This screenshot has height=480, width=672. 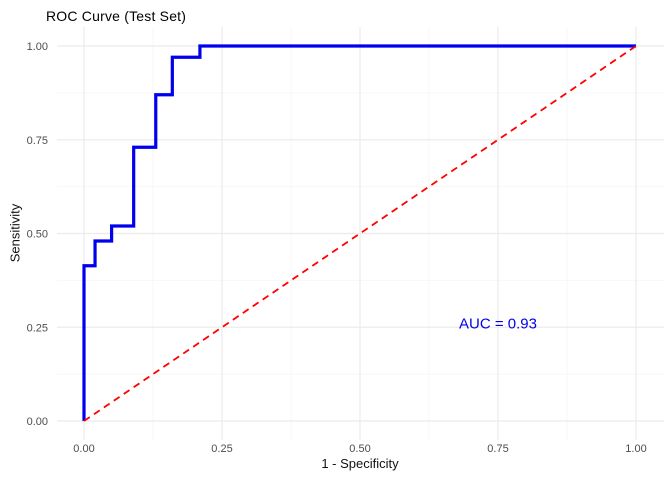 I want to click on y-axis-label: Sensitivity, so click(x=15, y=233).